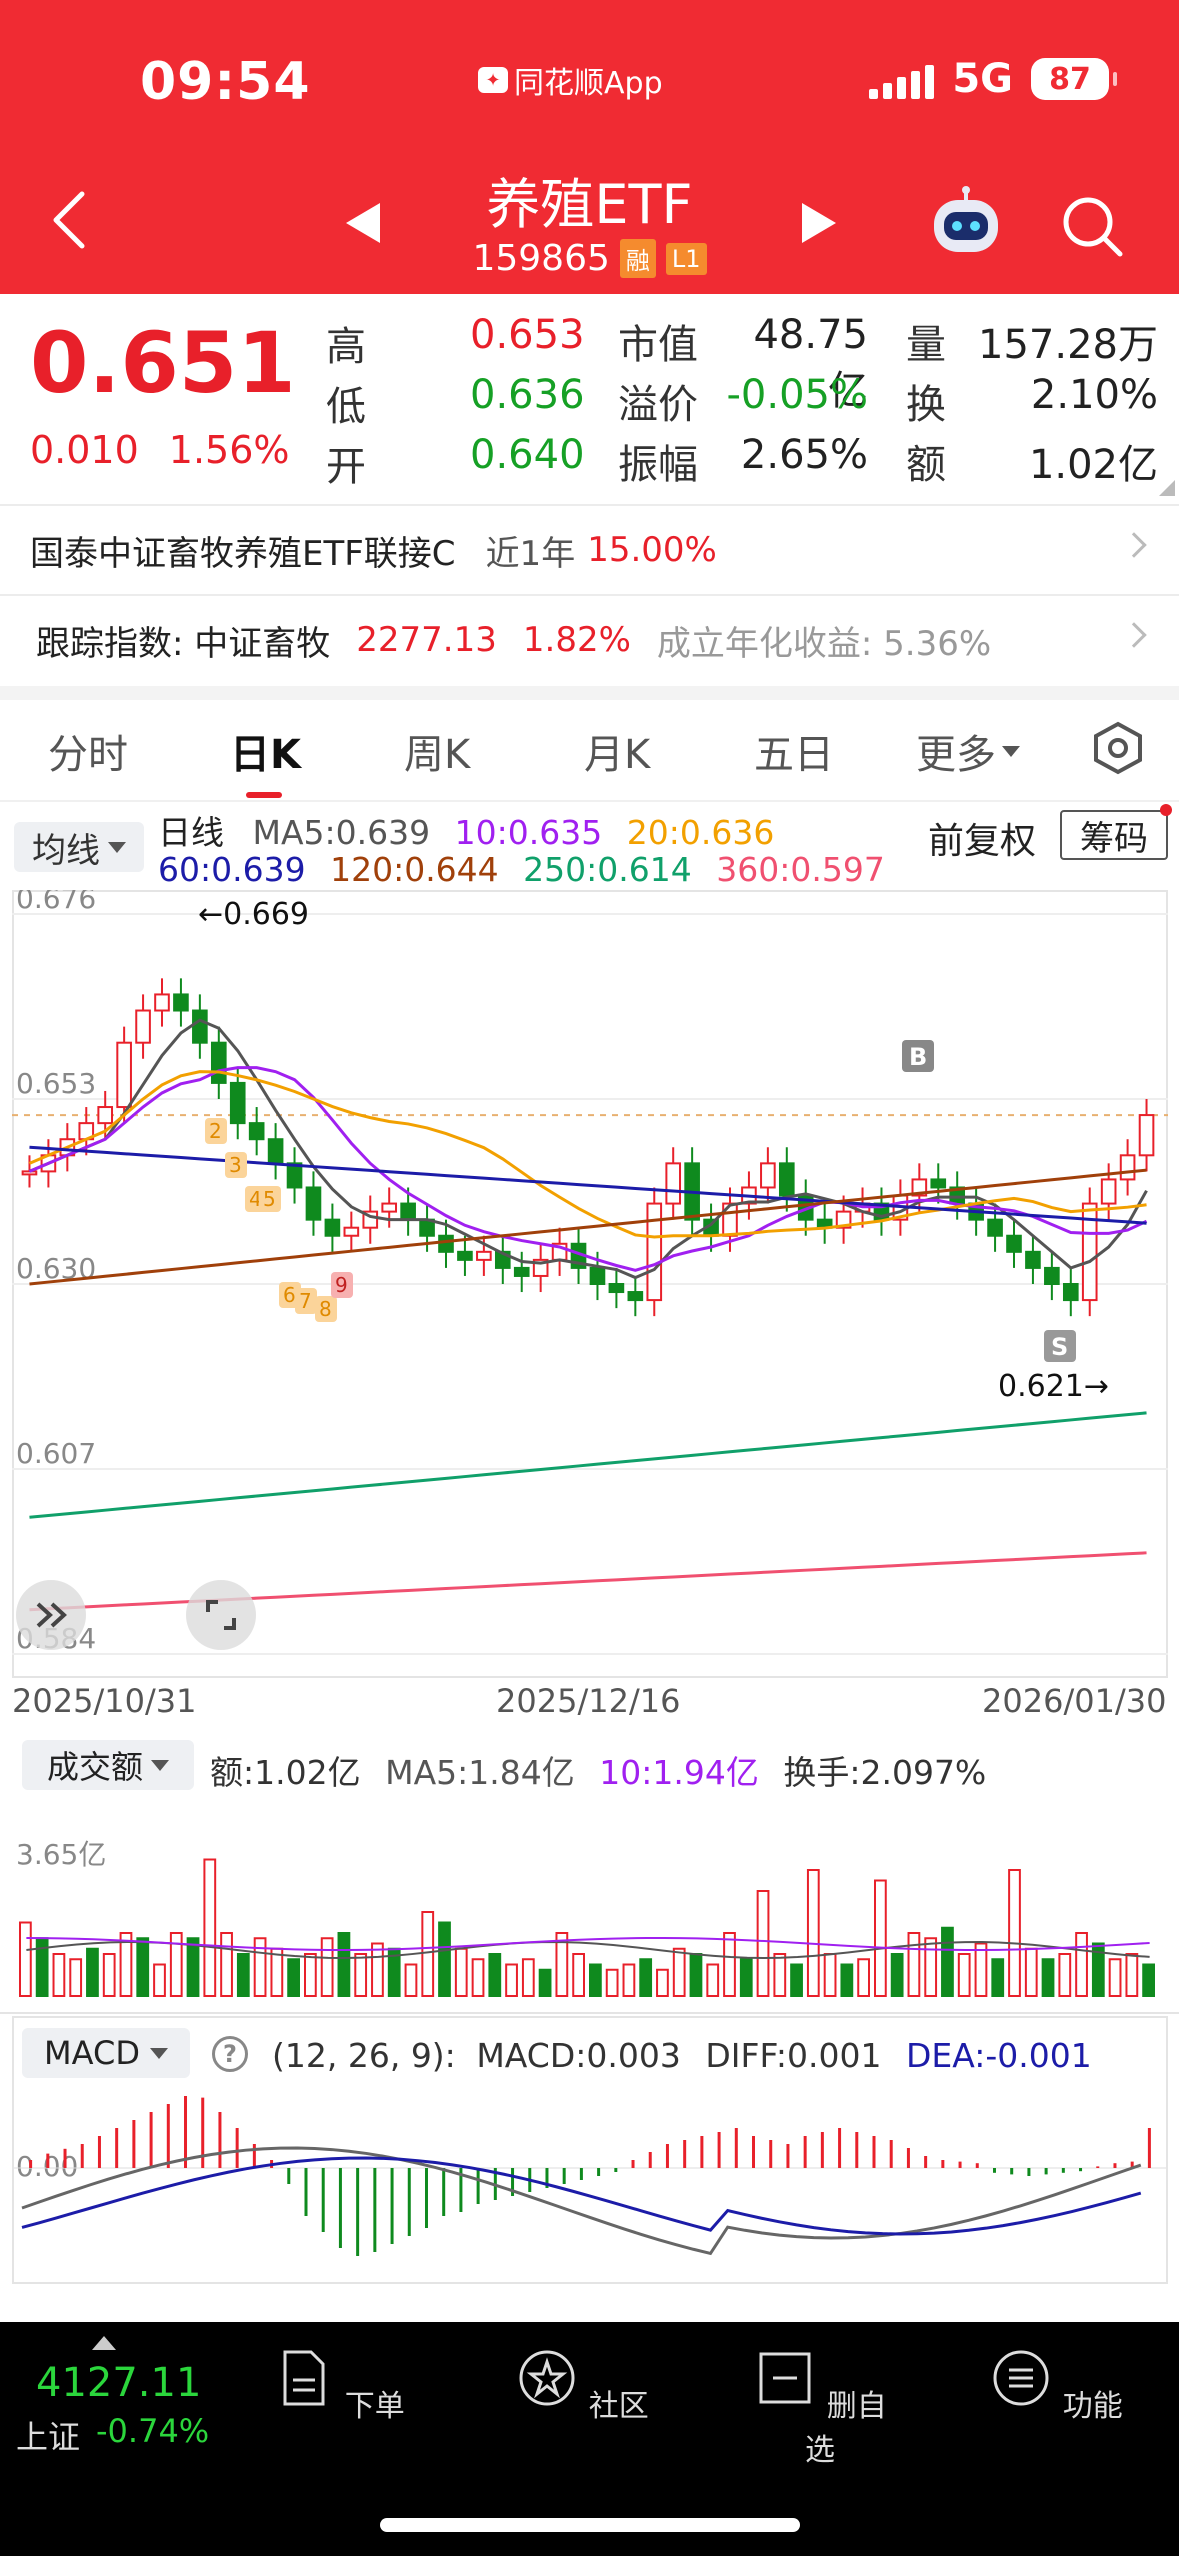 The height and width of the screenshot is (2556, 1179). Describe the element at coordinates (51, 1615) in the screenshot. I see `expand-left-button` at that location.